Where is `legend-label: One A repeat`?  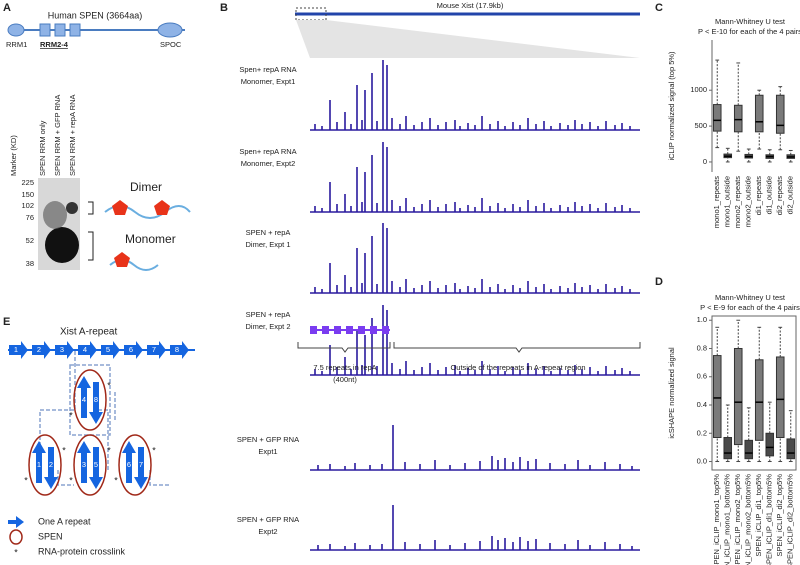 legend-label: One A repeat is located at coordinates (64, 521).